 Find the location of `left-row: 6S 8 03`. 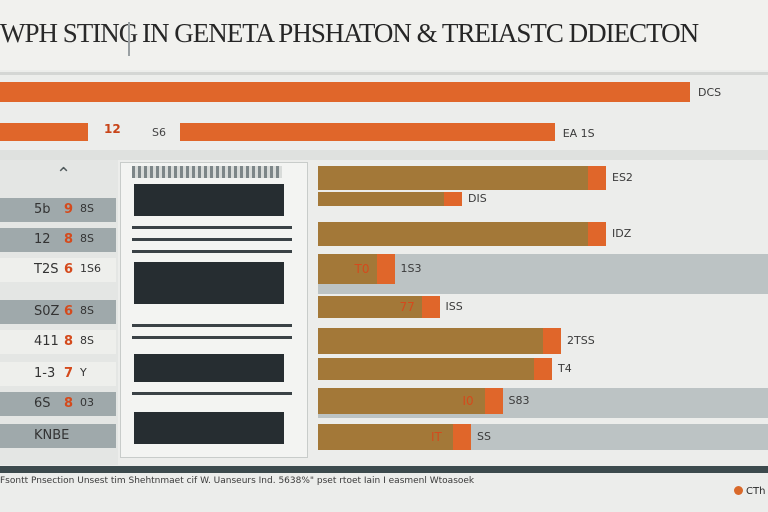

left-row: 6S 8 03 is located at coordinates (58, 404).